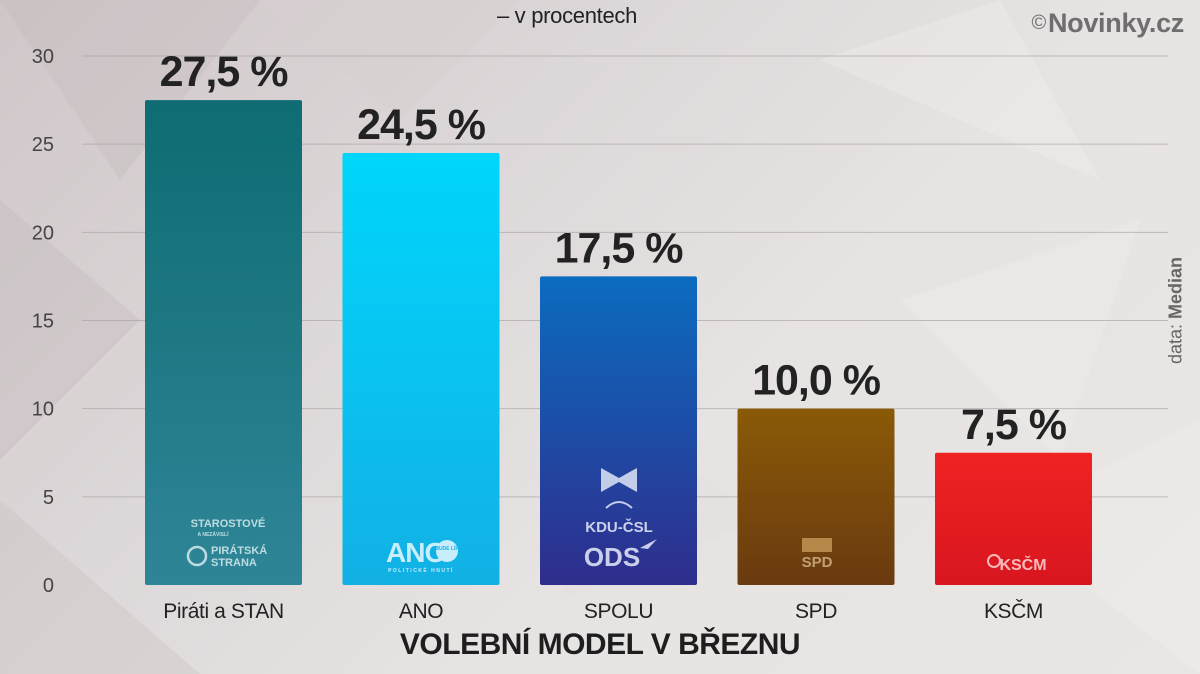  What do you see at coordinates (43, 145) in the screenshot?
I see `y-tick-label-25: 25` at bounding box center [43, 145].